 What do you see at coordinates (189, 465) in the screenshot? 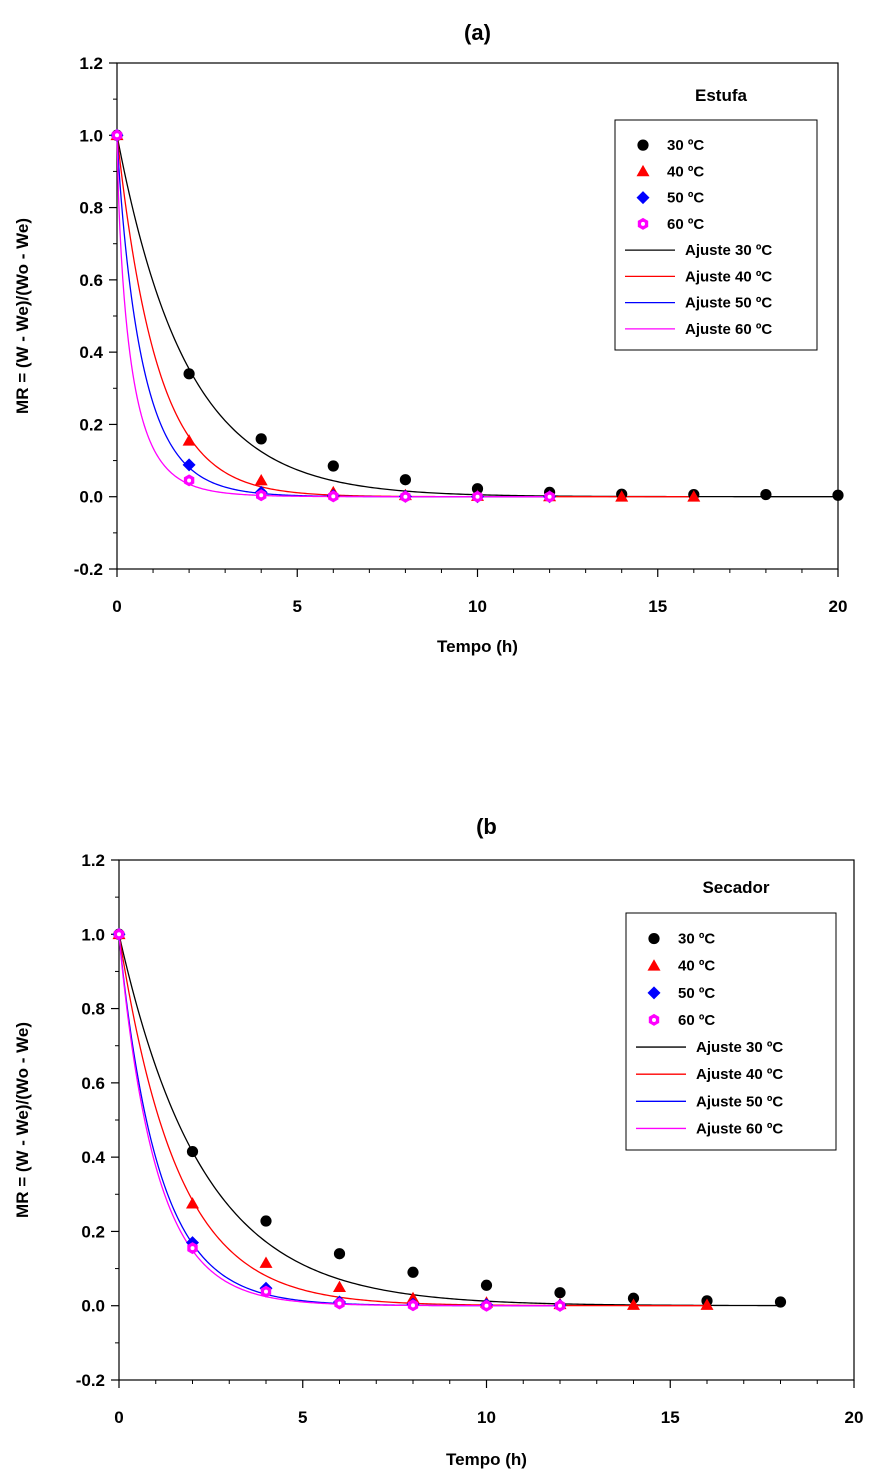
I see `data-point-diamond` at bounding box center [189, 465].